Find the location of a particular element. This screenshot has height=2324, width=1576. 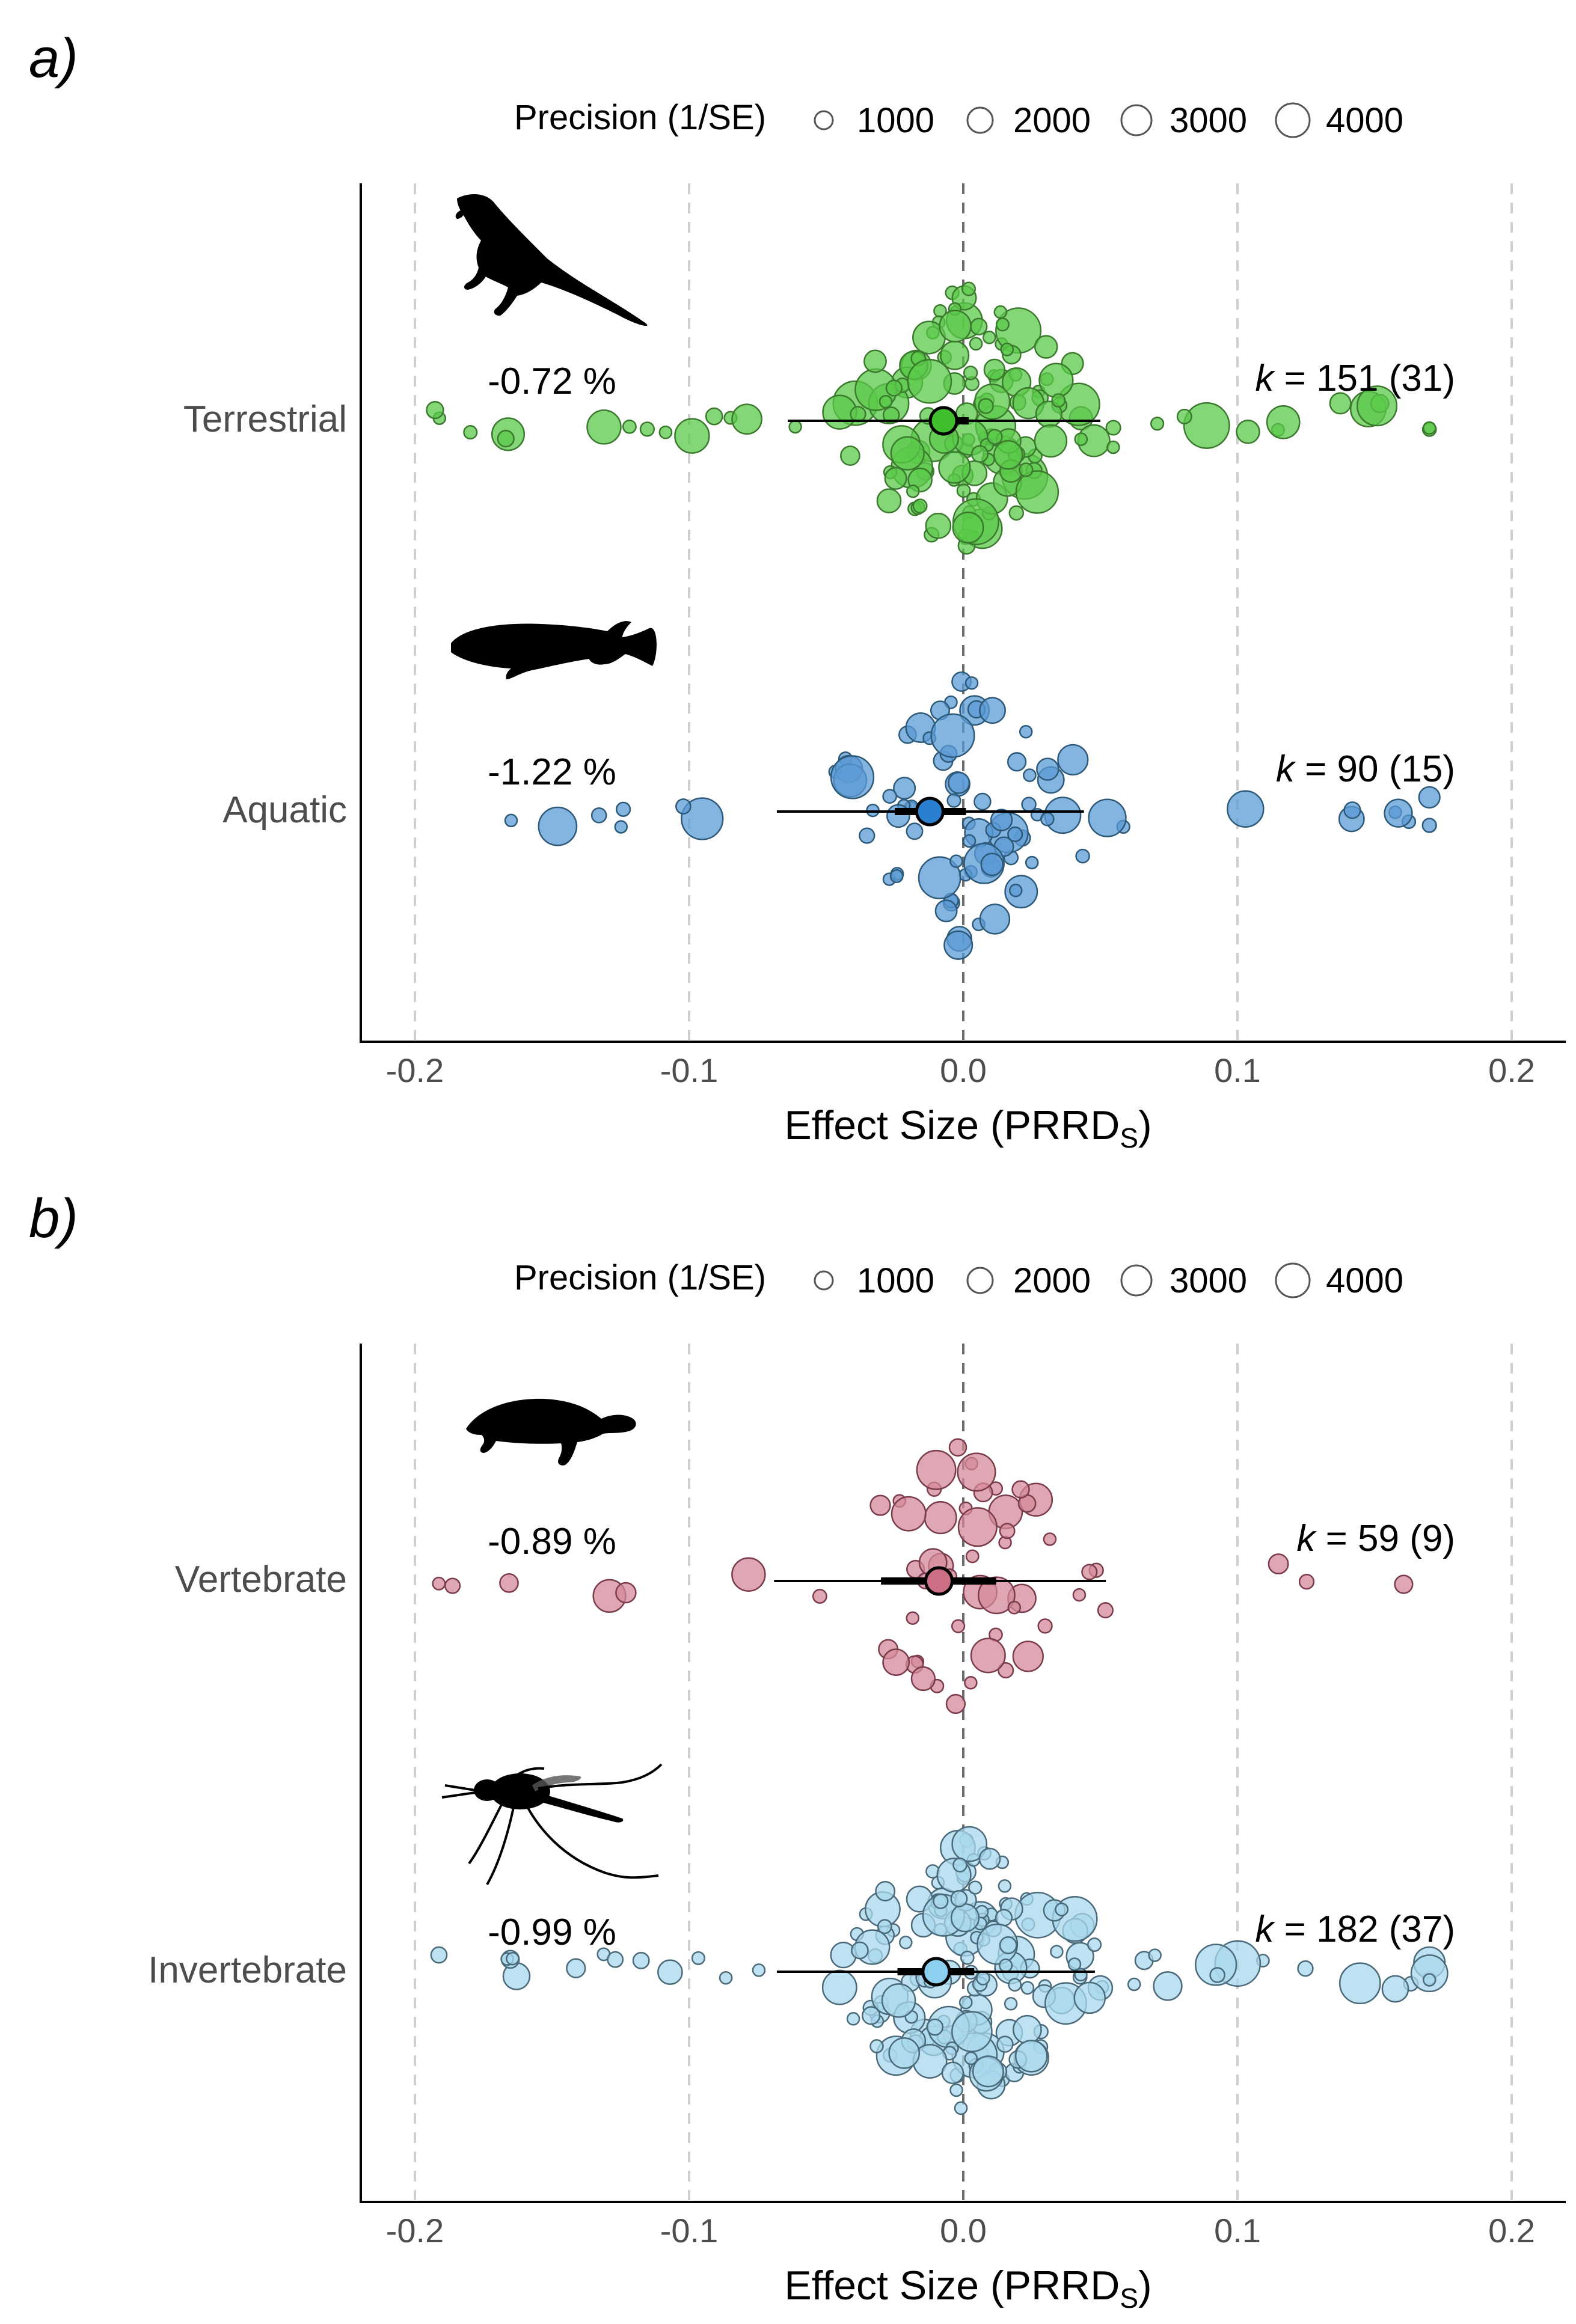

legend-a-label-1000: 1000 is located at coordinates (895, 120).